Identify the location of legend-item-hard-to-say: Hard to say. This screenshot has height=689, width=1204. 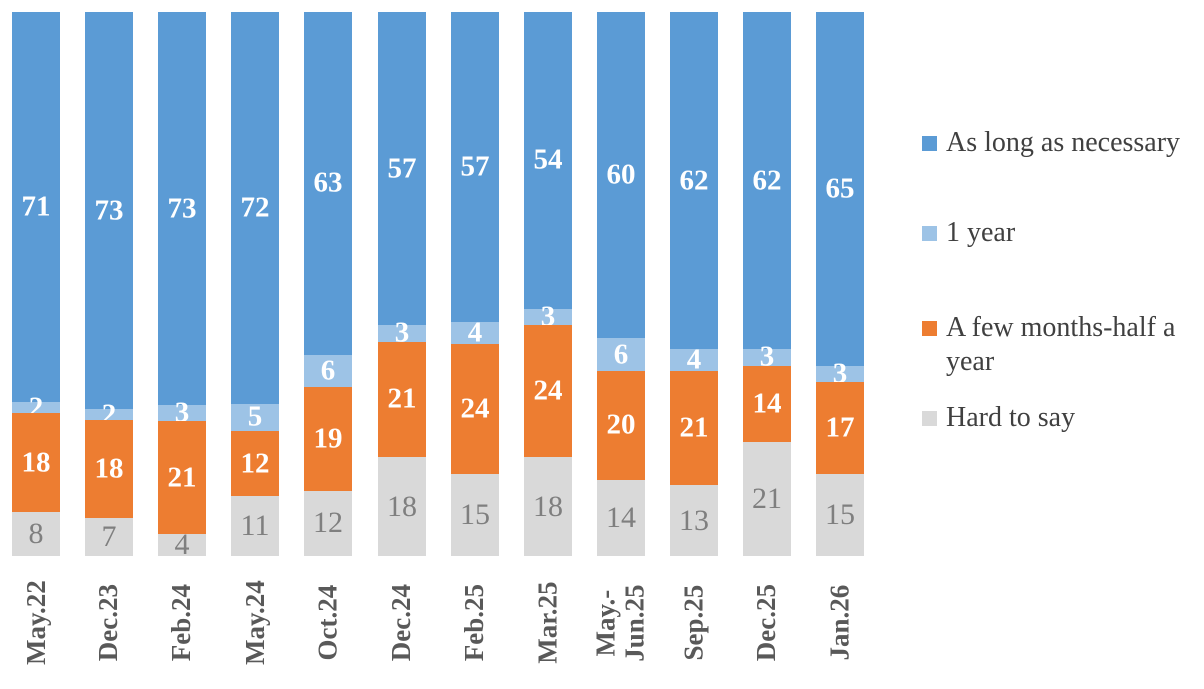
(1060, 418).